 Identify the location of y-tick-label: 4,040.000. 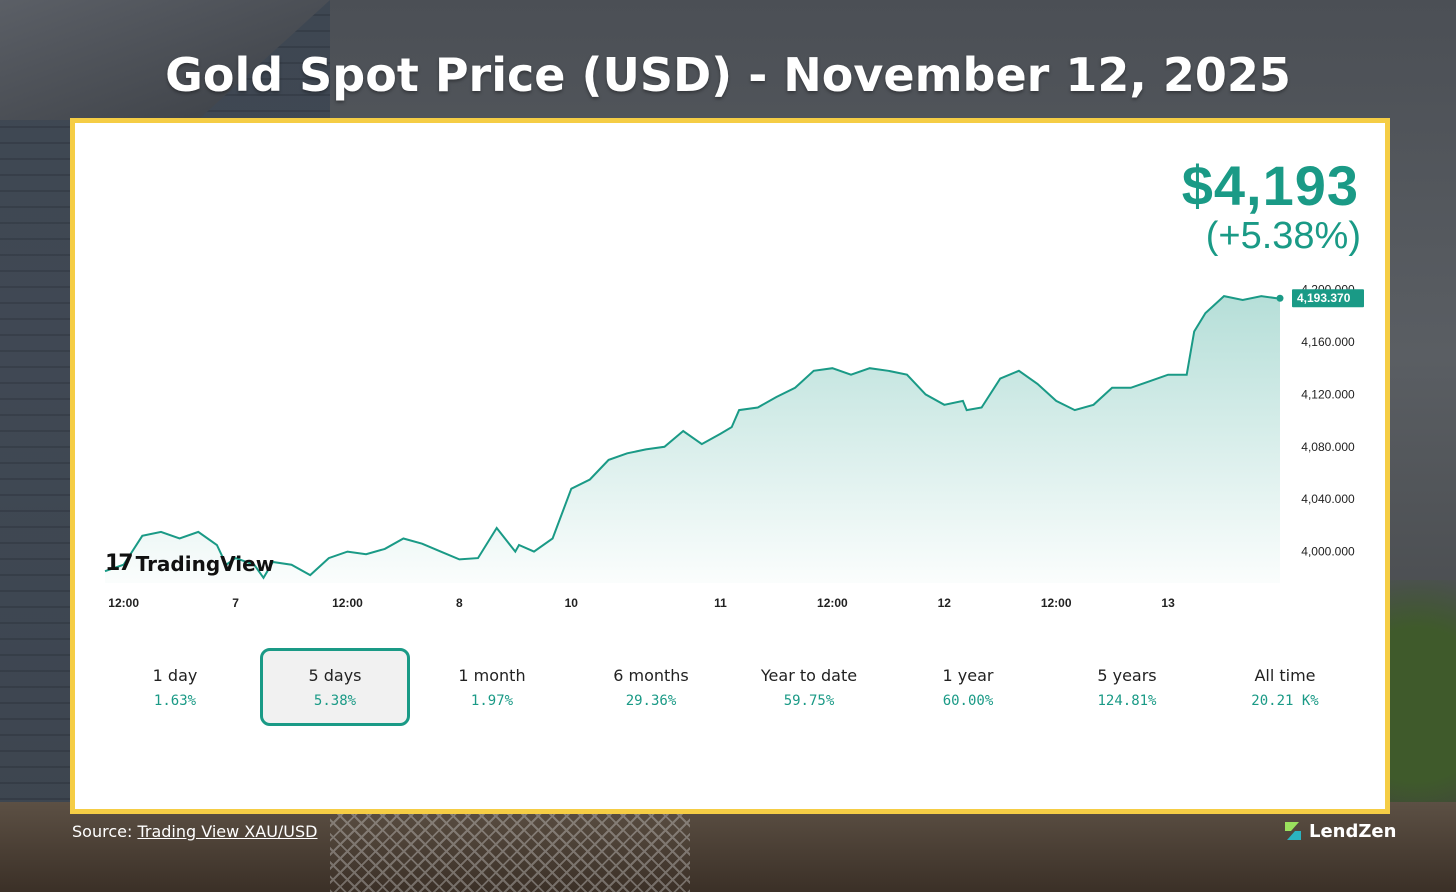
(1328, 499).